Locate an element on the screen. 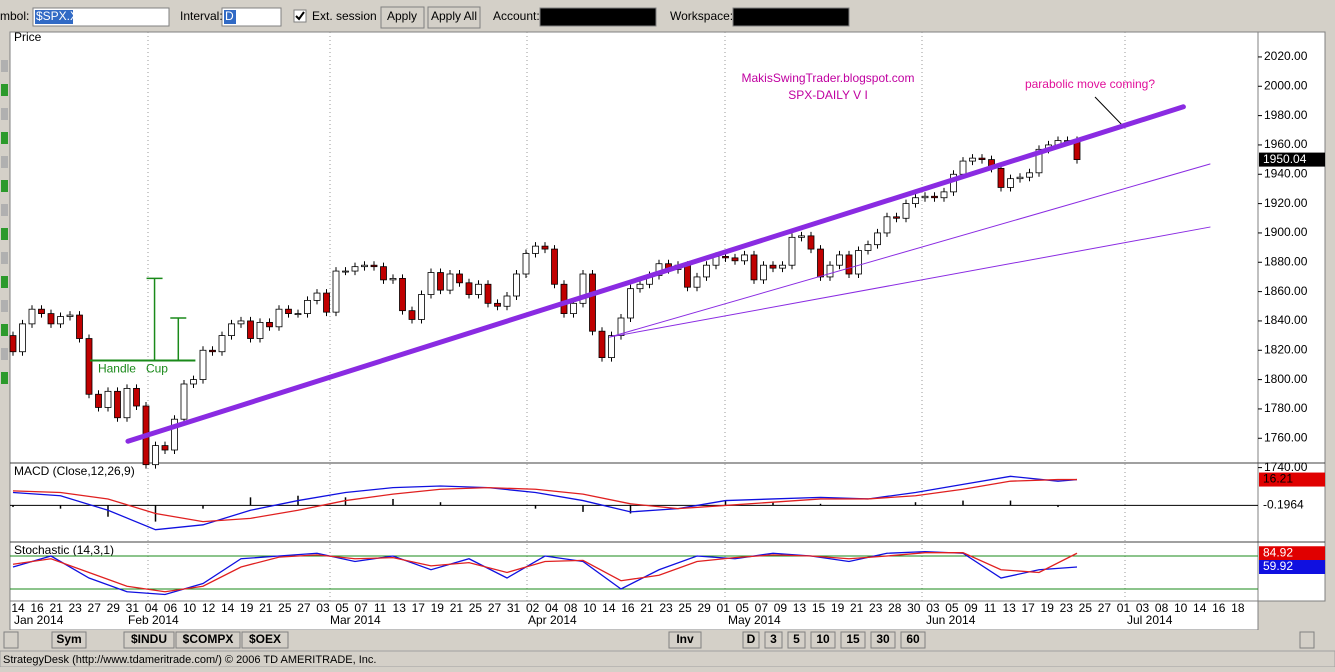  date-label: 17 is located at coordinates (419, 608).